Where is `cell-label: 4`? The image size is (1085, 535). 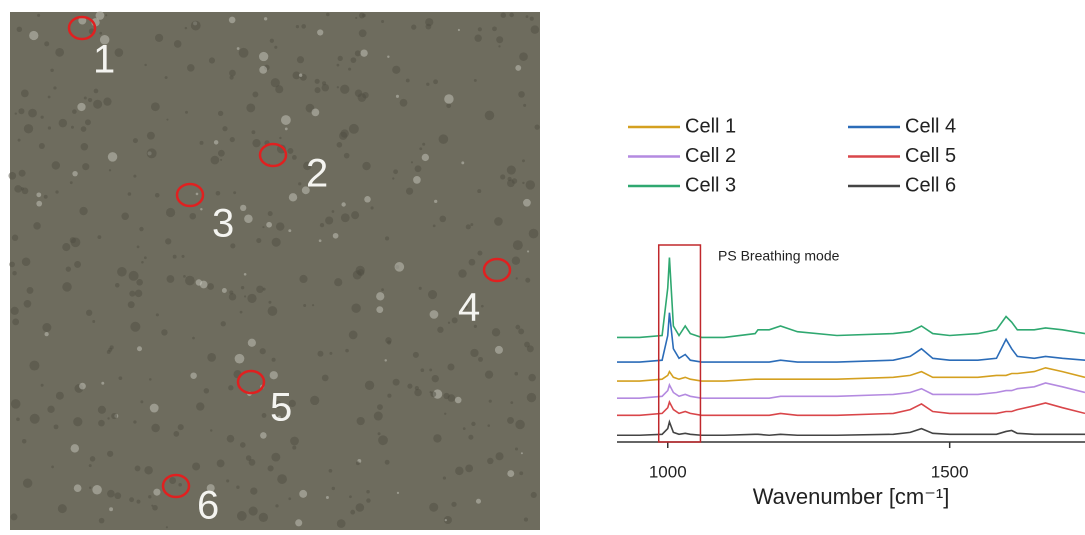 cell-label: 4 is located at coordinates (469, 308).